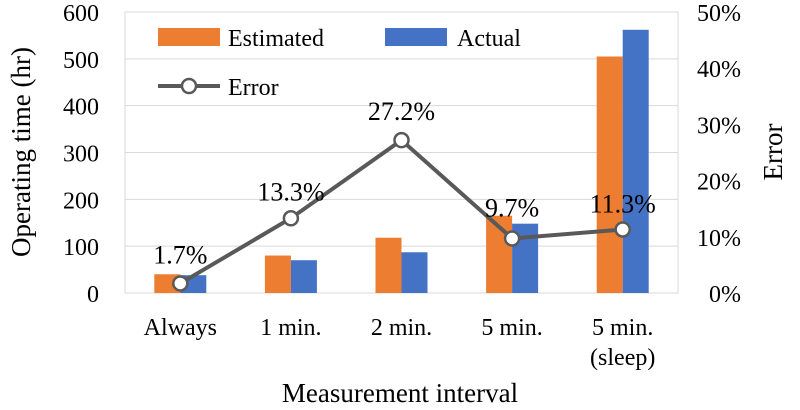 The width and height of the screenshot is (800, 410). What do you see at coordinates (81, 155) in the screenshot?
I see `y-tick-label: 300` at bounding box center [81, 155].